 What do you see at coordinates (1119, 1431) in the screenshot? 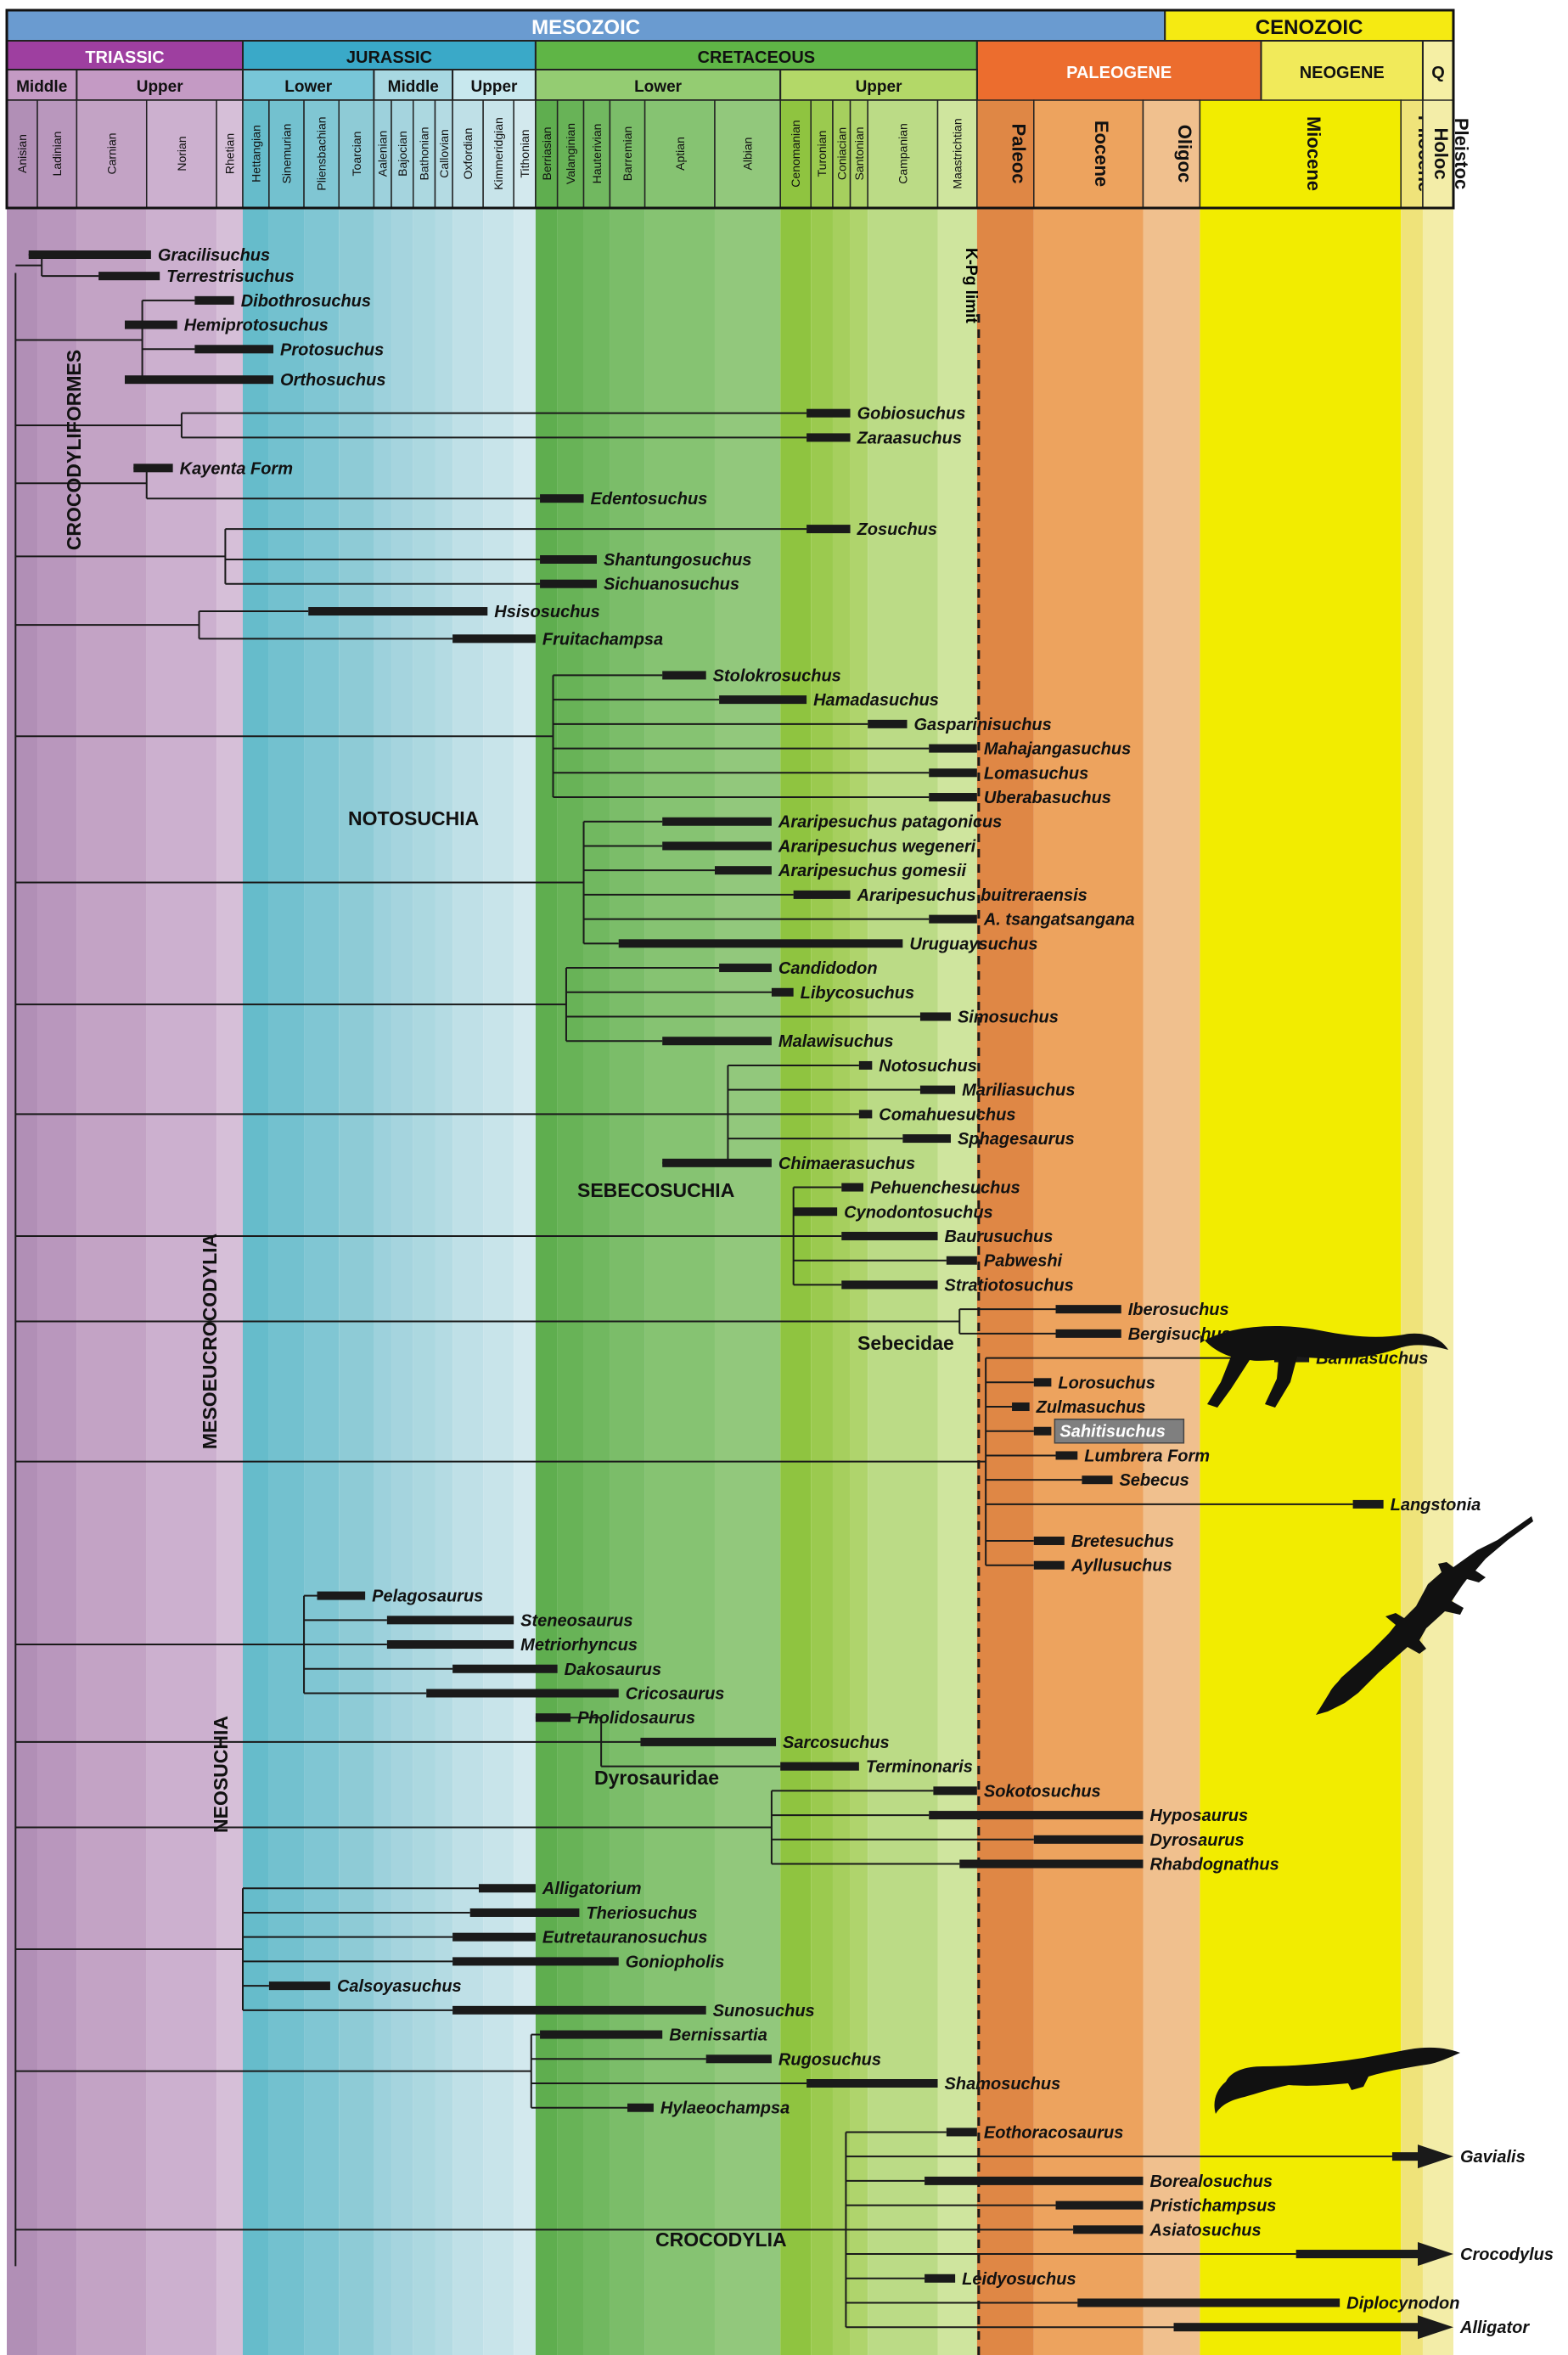
I see `highlight-box` at bounding box center [1119, 1431].